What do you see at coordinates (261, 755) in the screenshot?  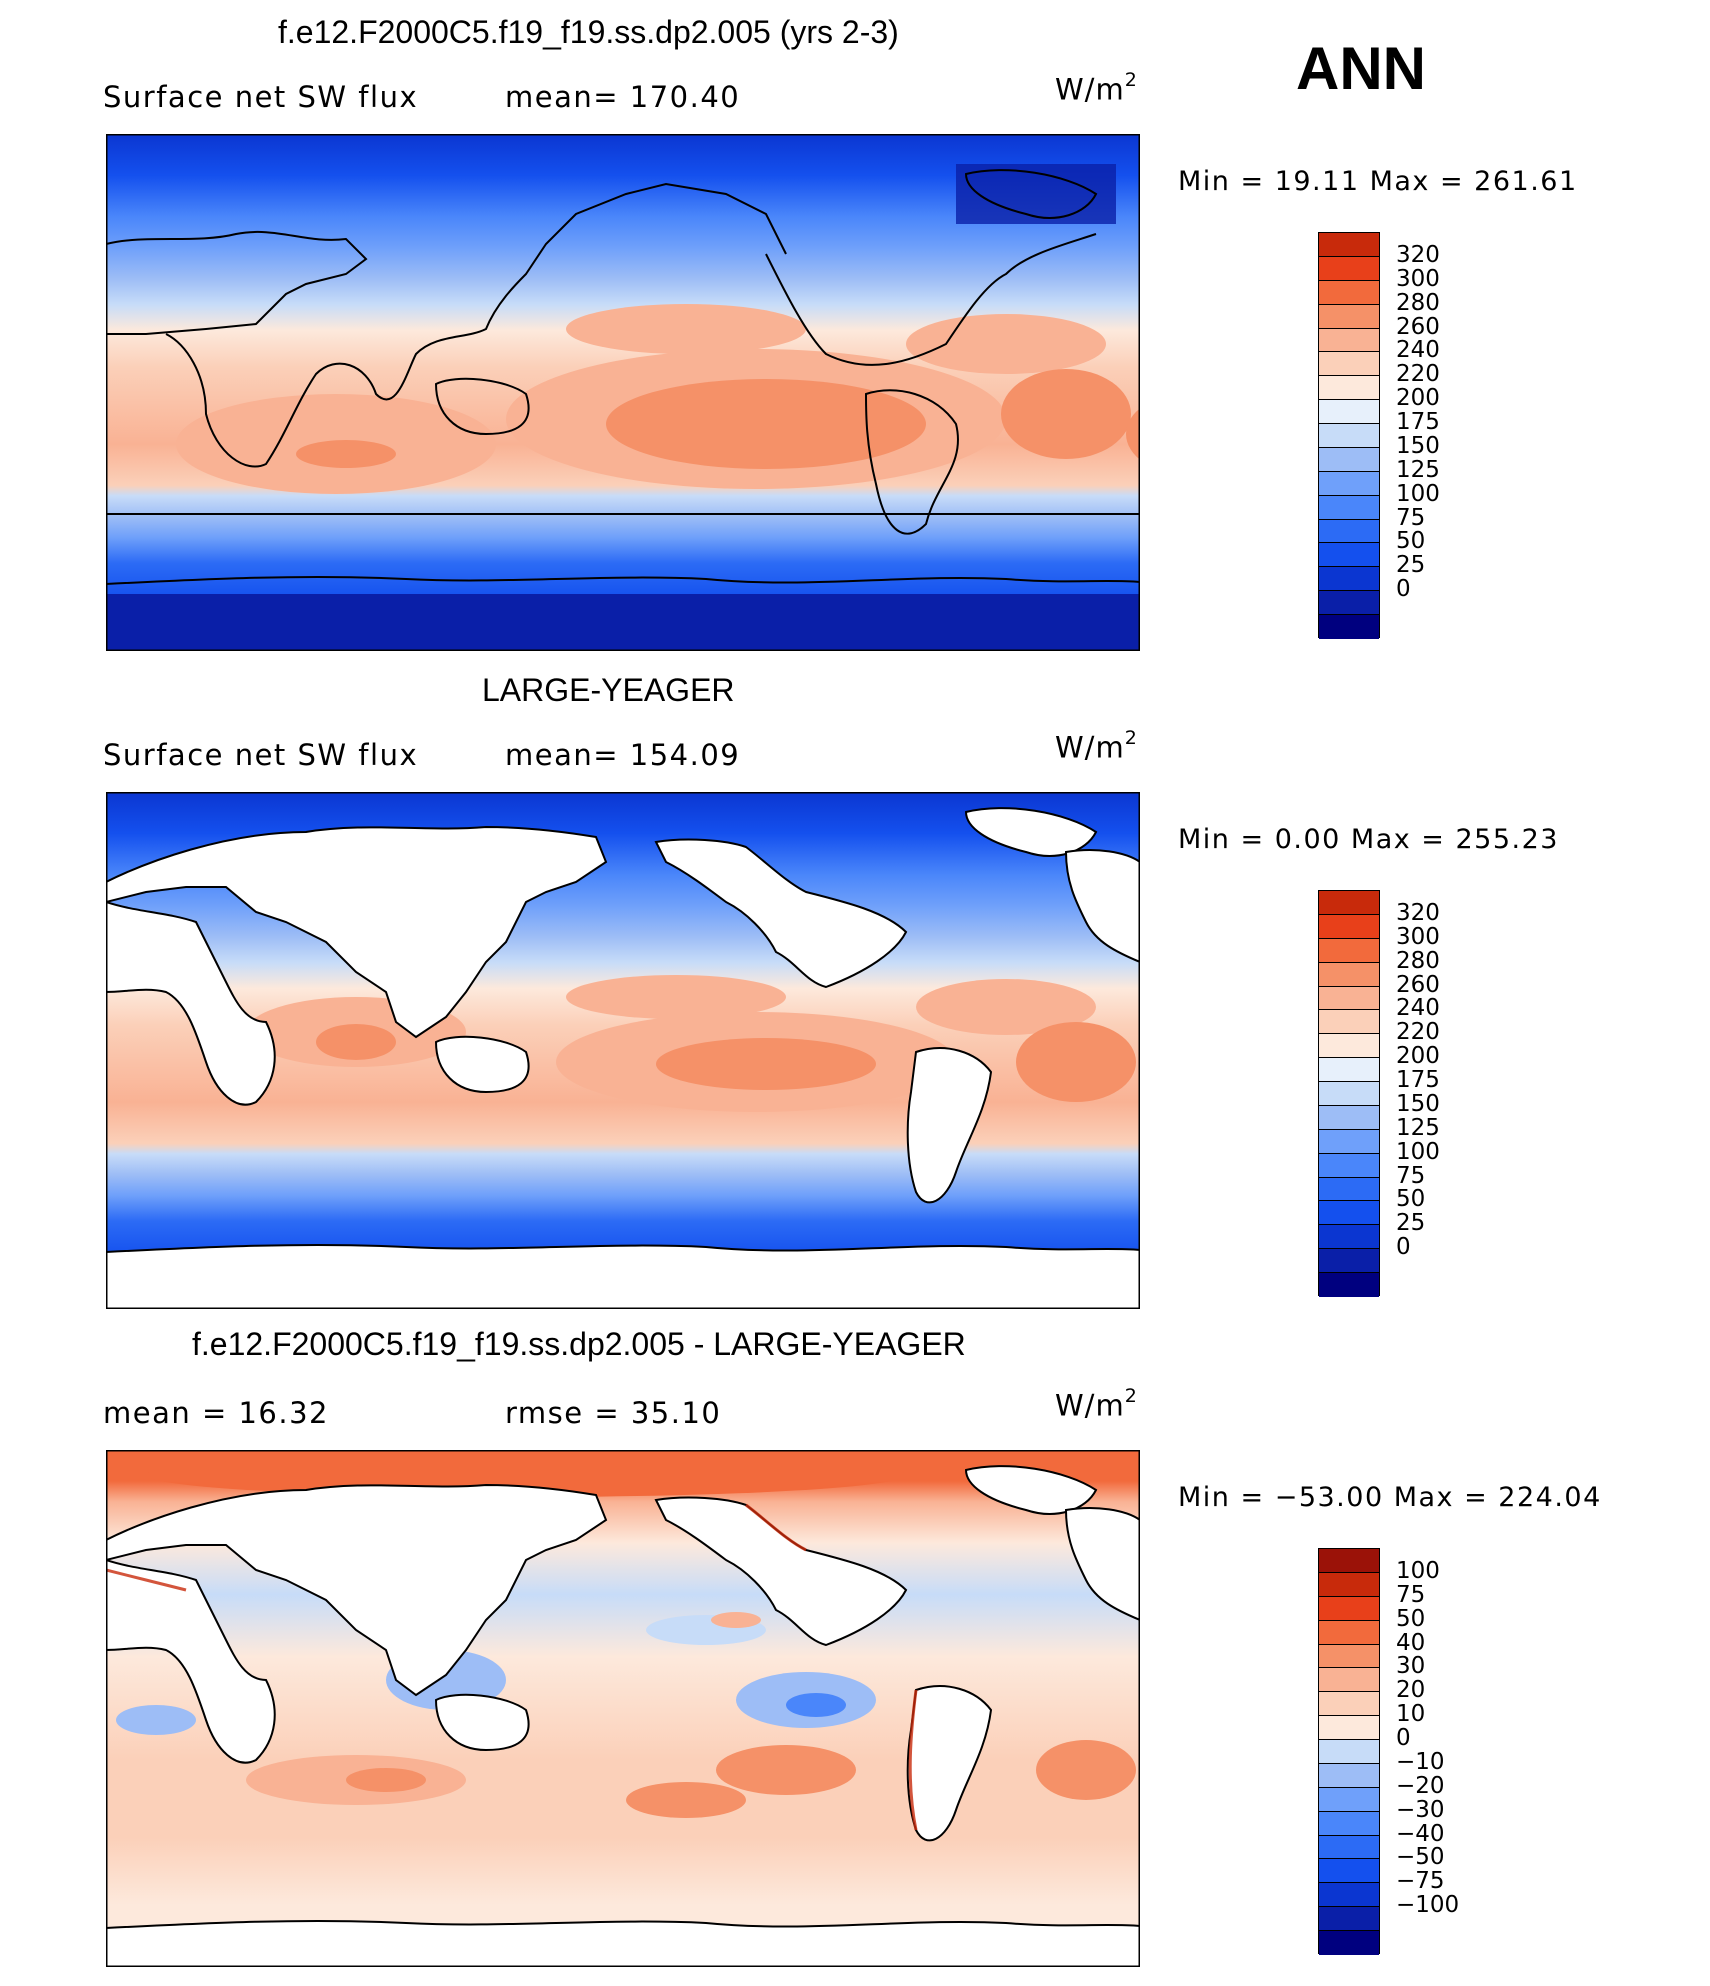 I see `panel-2-variable-label: Surface net SW flux` at bounding box center [261, 755].